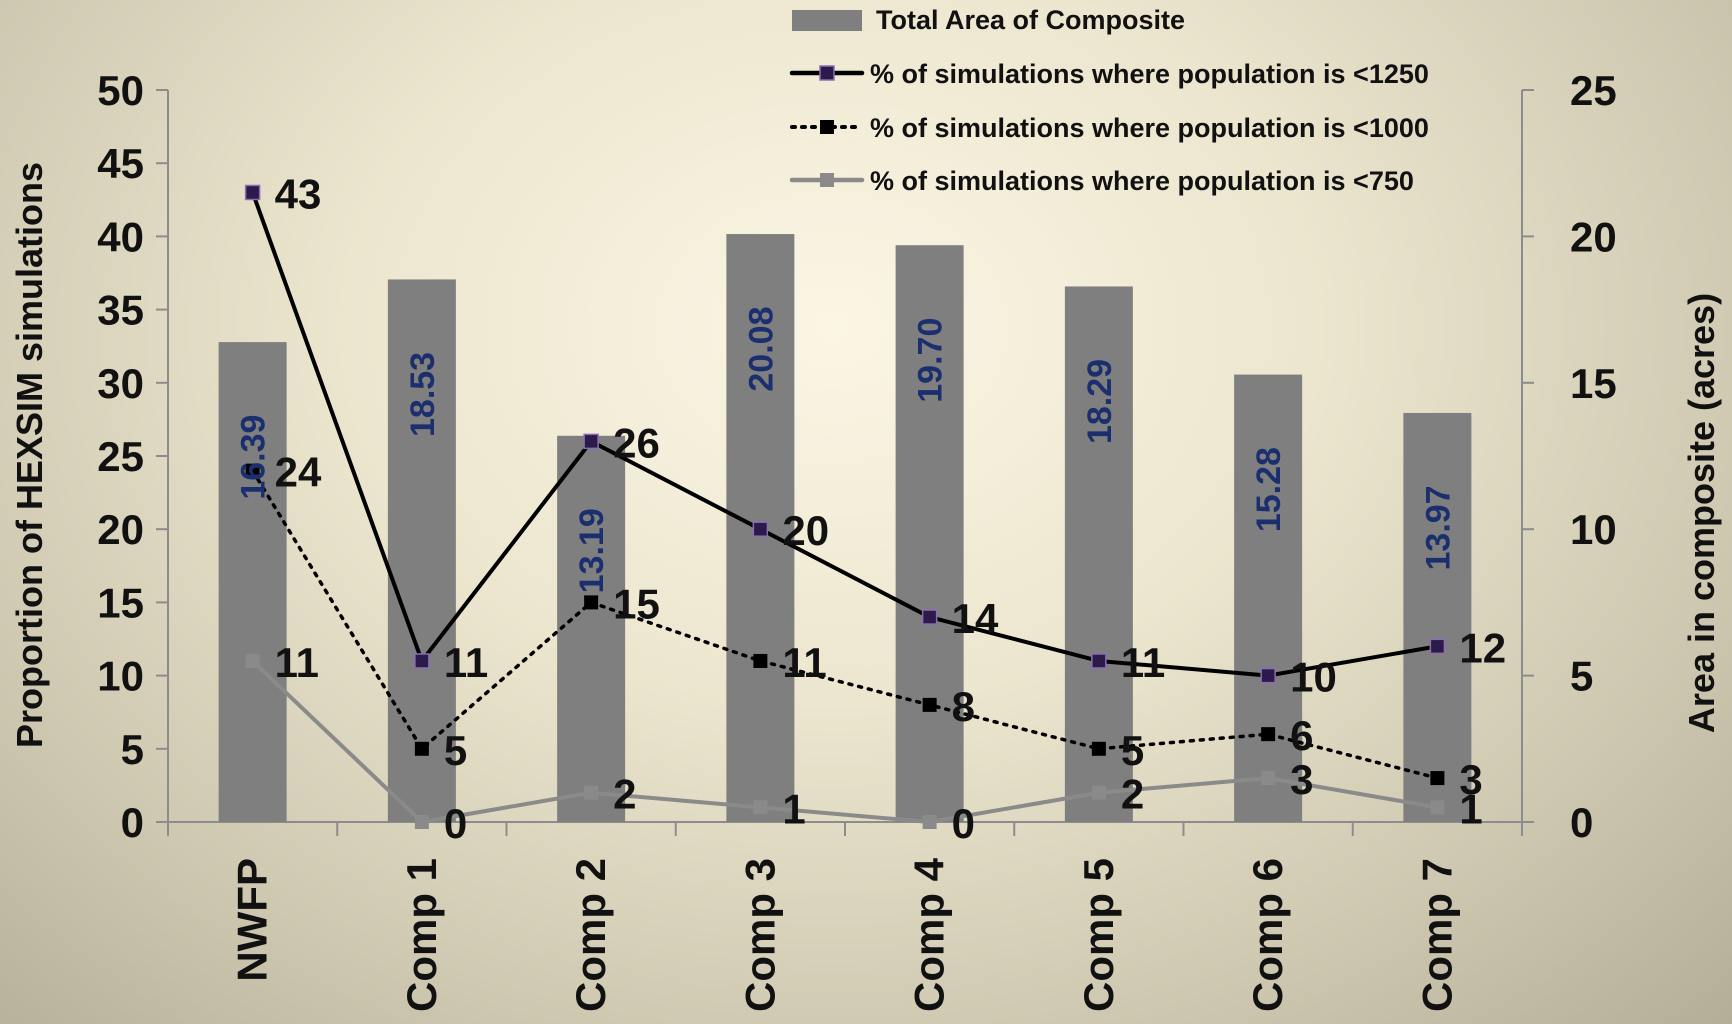  I want to click on y-right-tick-label: 25, so click(1593, 90).